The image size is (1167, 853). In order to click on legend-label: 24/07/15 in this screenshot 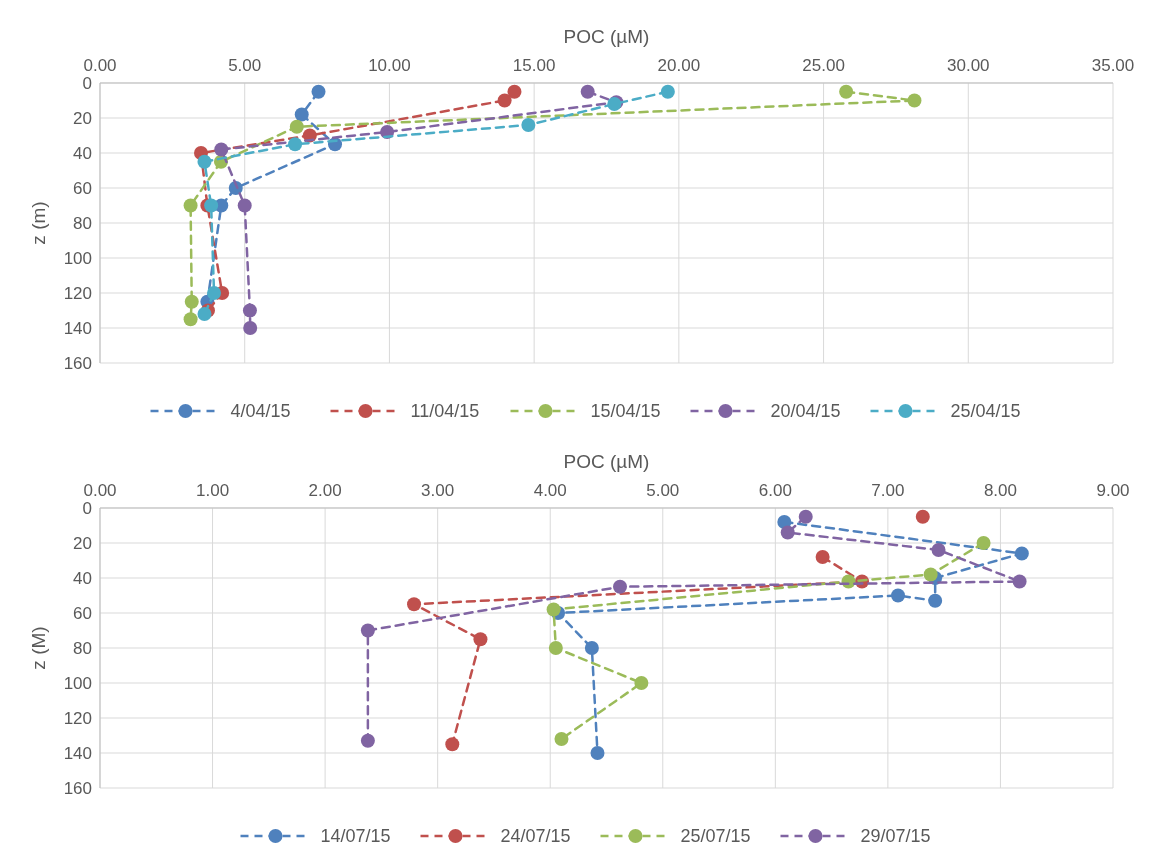, I will do `click(535, 836)`.